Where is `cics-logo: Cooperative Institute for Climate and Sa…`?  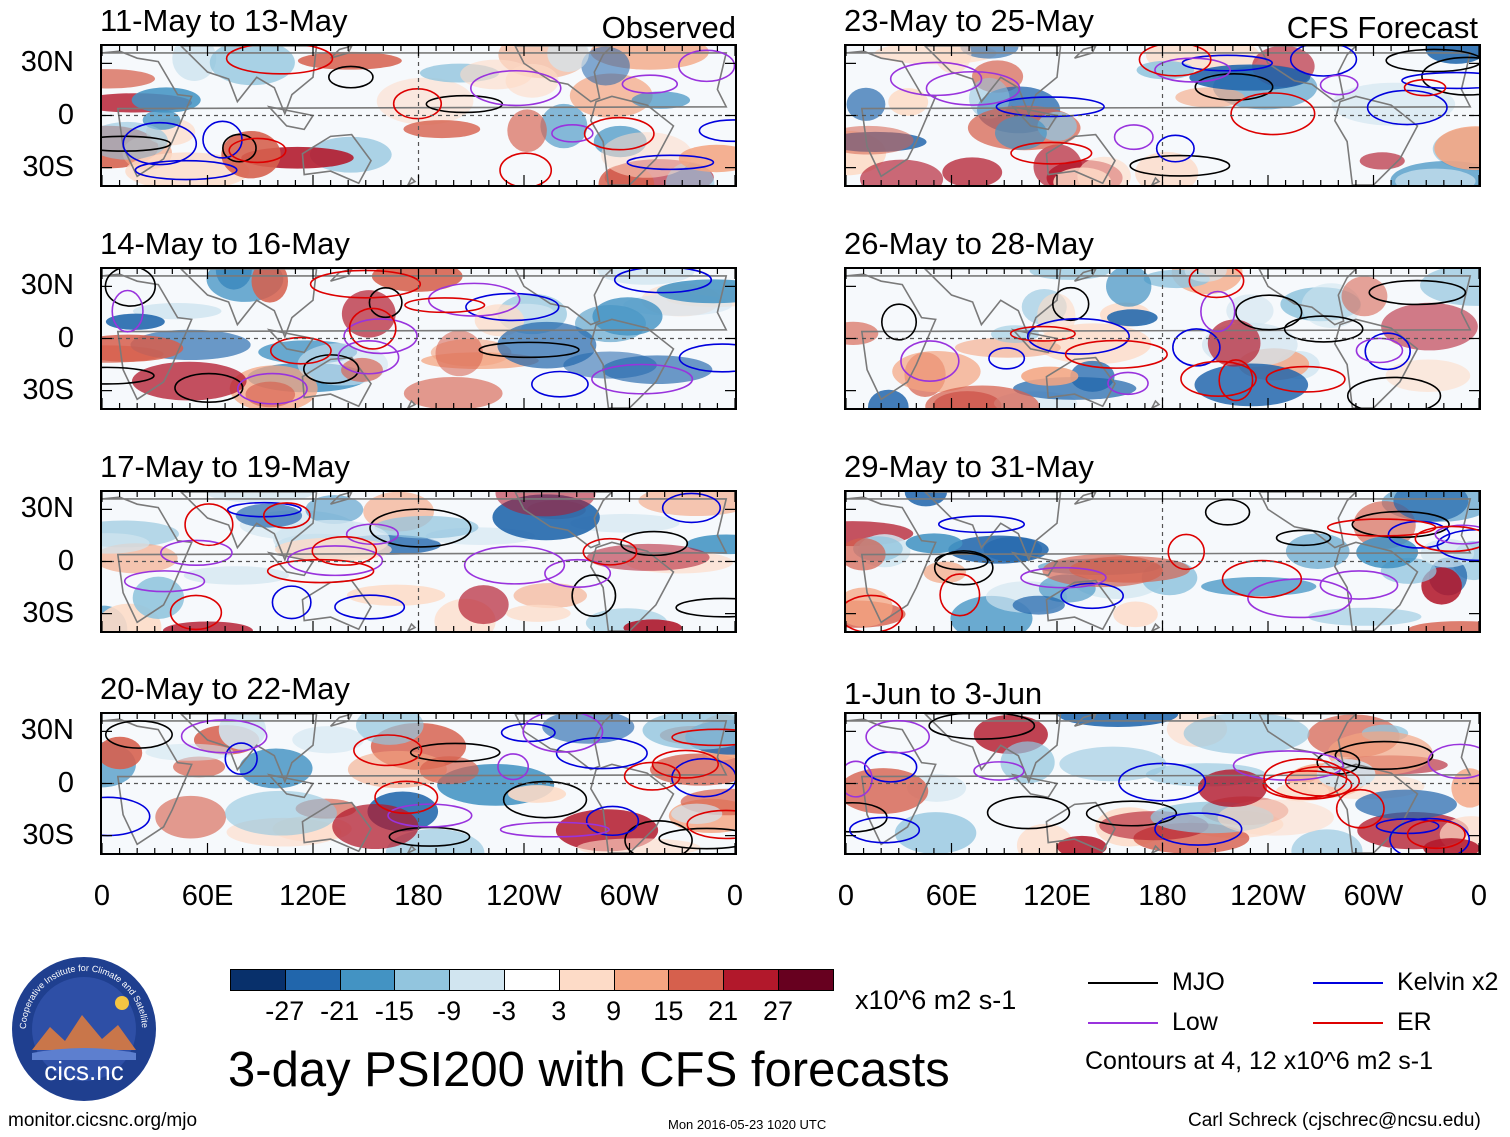 cics-logo: Cooperative Institute for Climate and Sa… is located at coordinates (83, 1025).